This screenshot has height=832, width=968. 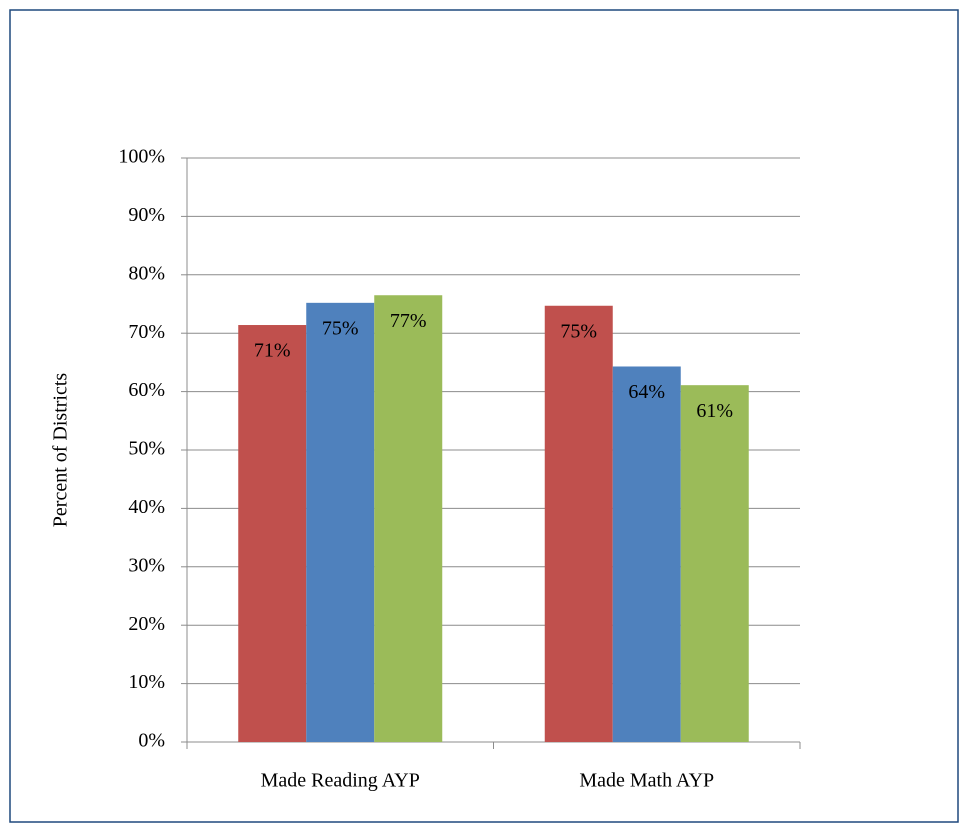 I want to click on data-label: 64%, so click(x=646, y=392).